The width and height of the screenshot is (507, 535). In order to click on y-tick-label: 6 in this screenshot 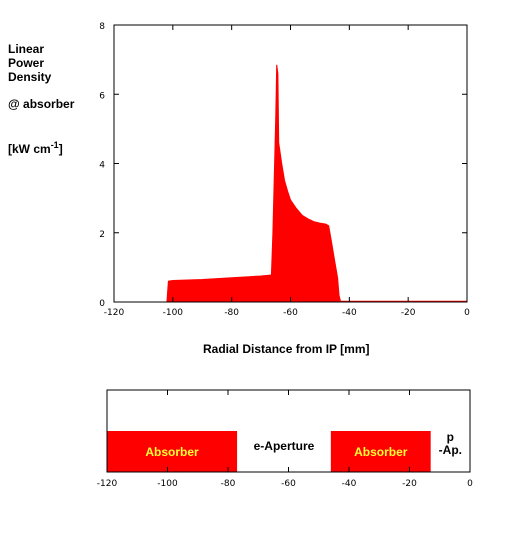, I will do `click(102, 96)`.